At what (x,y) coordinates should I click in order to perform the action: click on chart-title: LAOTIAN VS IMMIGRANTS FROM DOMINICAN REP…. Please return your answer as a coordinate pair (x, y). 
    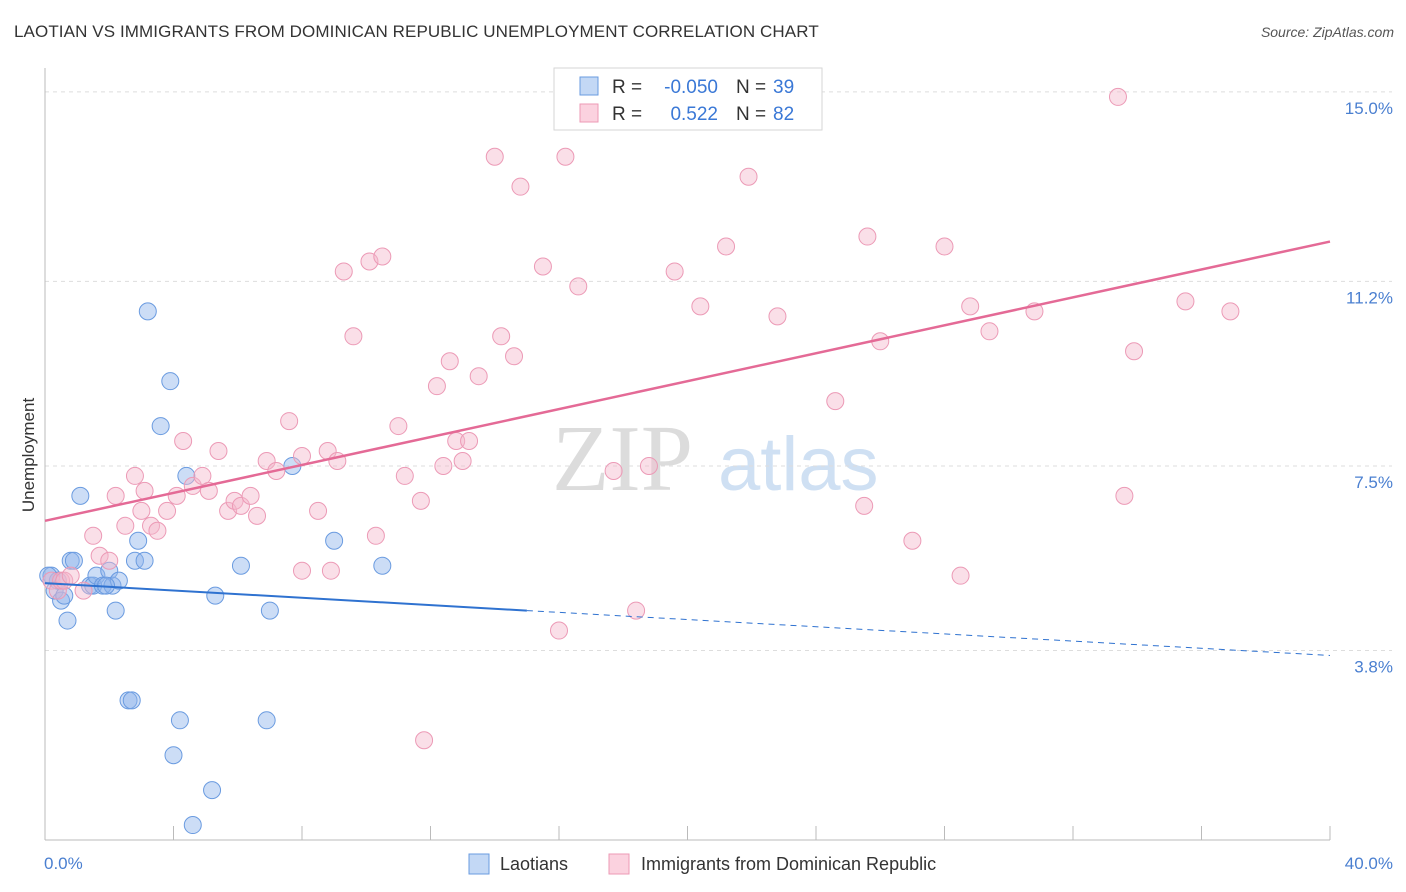
    Looking at the image, I should click on (416, 31).